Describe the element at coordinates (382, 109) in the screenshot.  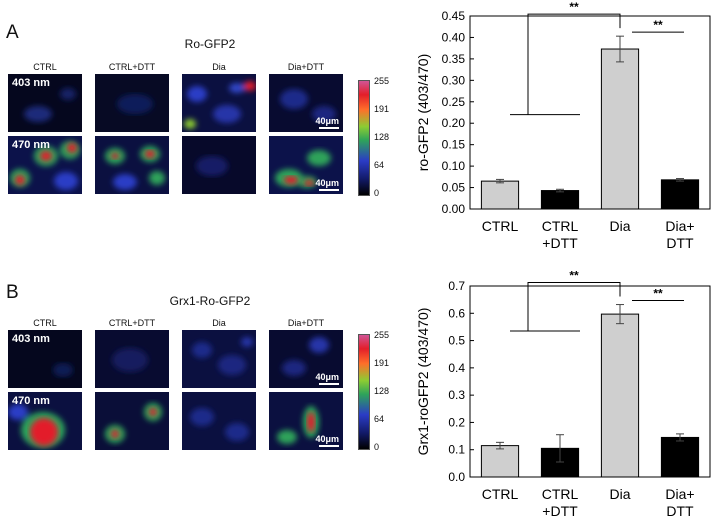
I see `panel-a-cbar-tick-191: 191` at that location.